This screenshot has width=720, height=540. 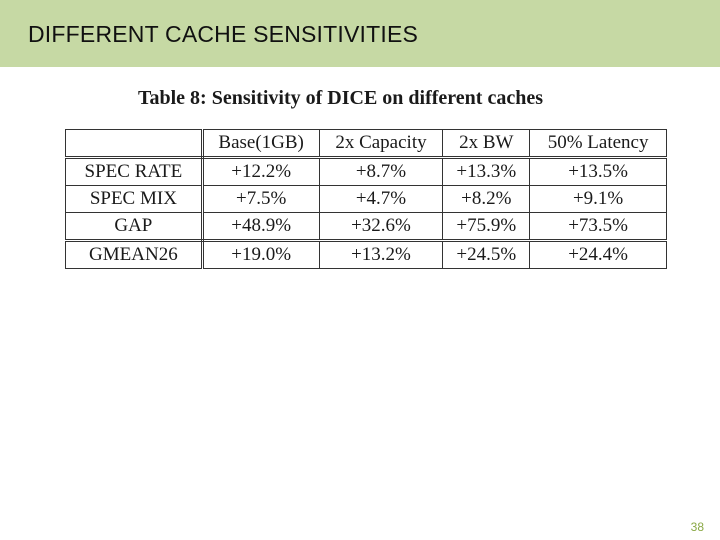 What do you see at coordinates (697, 527) in the screenshot?
I see `slide-number: 38` at bounding box center [697, 527].